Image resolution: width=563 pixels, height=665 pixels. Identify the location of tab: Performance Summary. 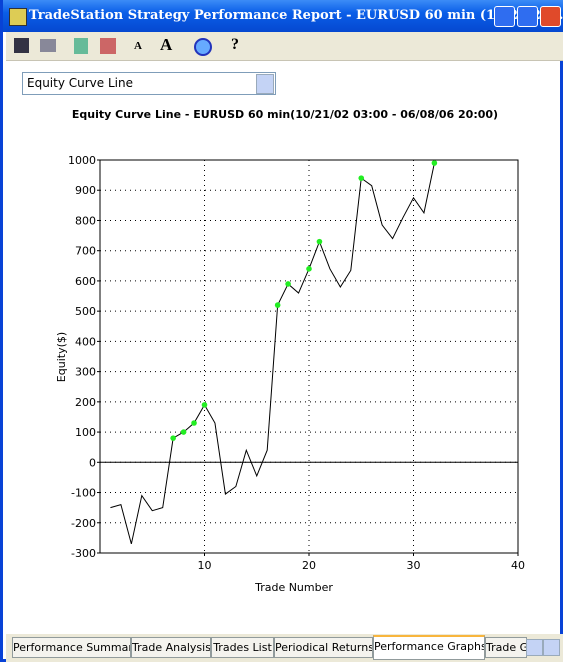
(71, 647).